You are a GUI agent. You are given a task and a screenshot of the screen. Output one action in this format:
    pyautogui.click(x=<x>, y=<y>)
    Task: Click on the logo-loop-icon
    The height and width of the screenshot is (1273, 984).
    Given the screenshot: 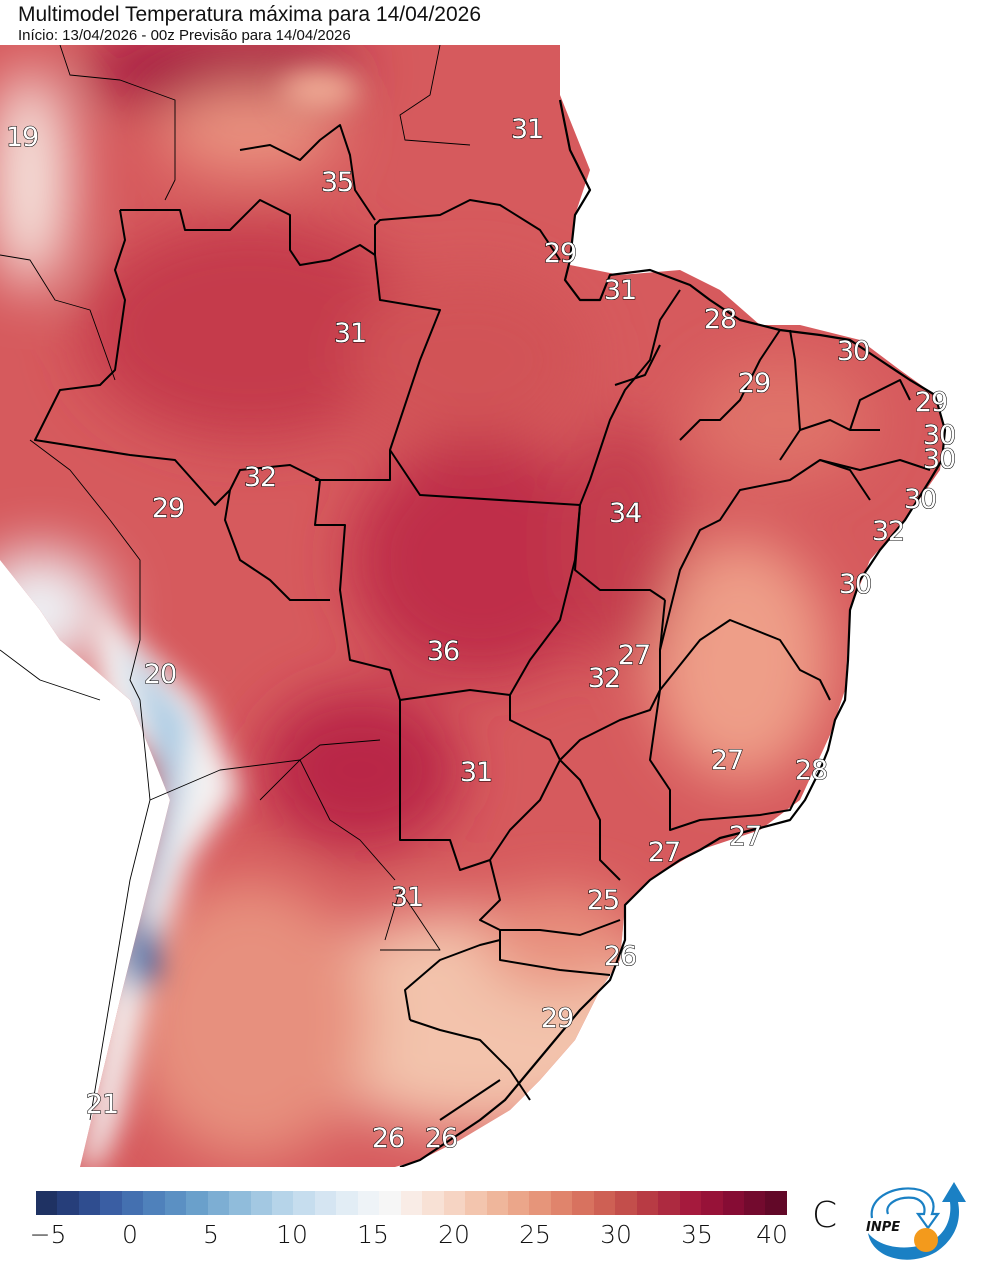 What is the action you would take?
    pyautogui.click(x=905, y=1208)
    